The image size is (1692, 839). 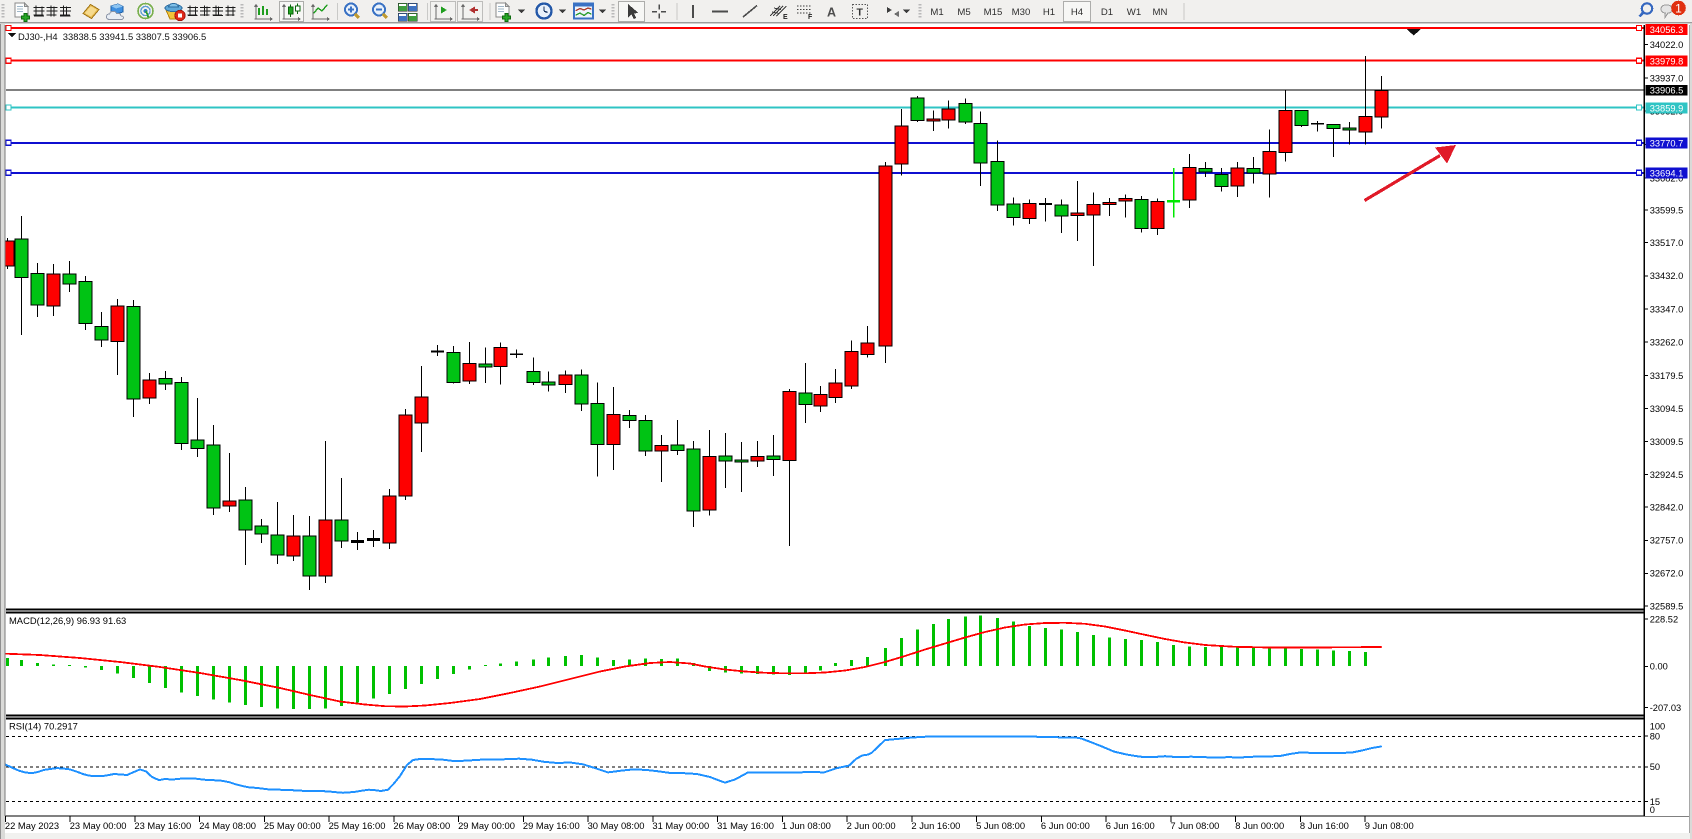 What do you see at coordinates (1107, 12) in the screenshot?
I see `svg-text: D1` at bounding box center [1107, 12].